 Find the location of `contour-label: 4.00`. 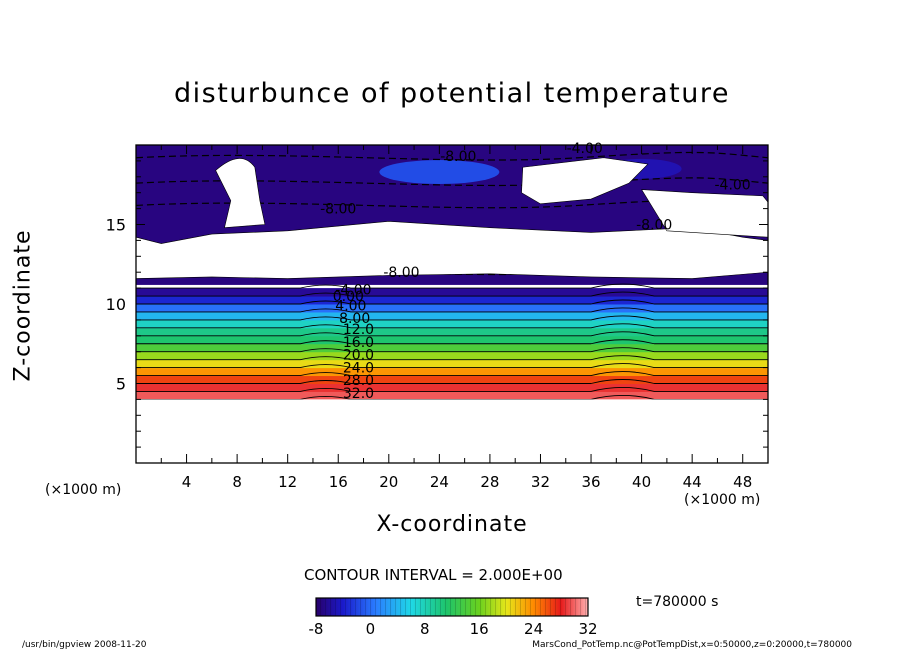

contour-label: 4.00 is located at coordinates (350, 306).